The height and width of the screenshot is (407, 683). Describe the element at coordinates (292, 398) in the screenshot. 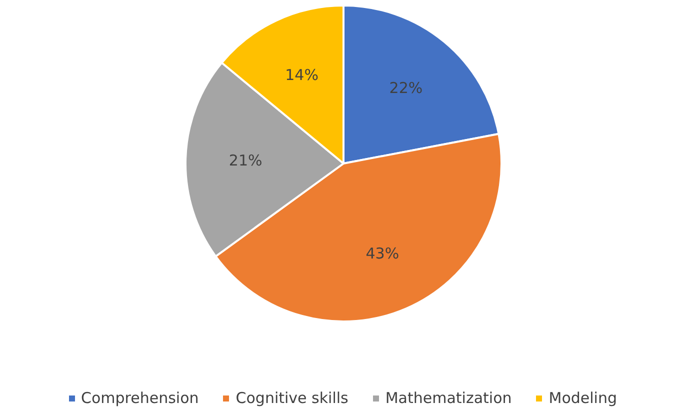

I see `legend-label: Cognitive skills` at that location.